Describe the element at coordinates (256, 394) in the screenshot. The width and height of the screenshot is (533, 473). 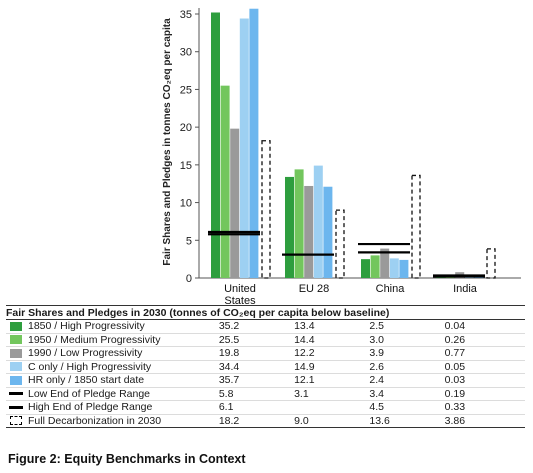
I see `value-cell: 5.8` at that location.